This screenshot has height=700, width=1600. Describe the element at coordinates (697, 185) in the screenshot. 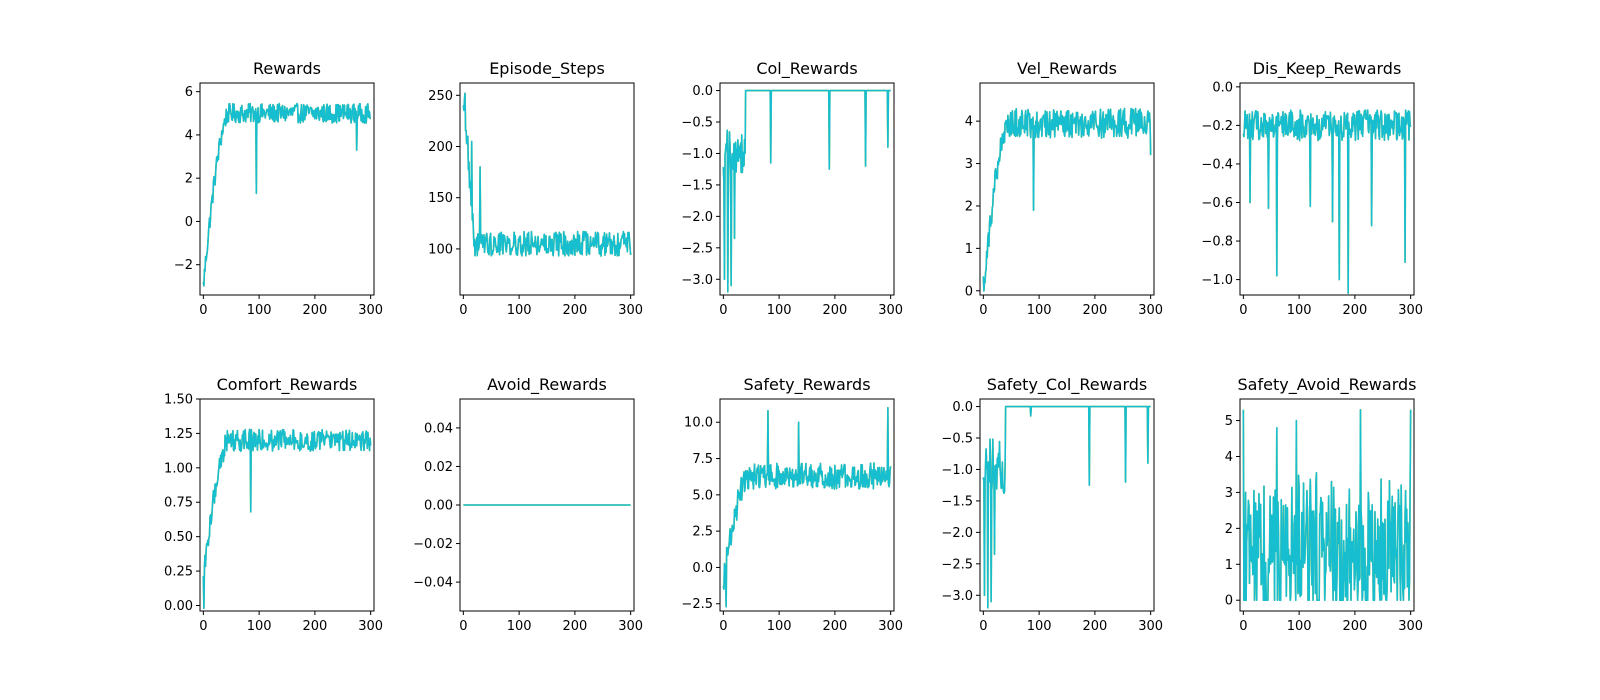

I see `y-tick-label: −1.5` at that location.